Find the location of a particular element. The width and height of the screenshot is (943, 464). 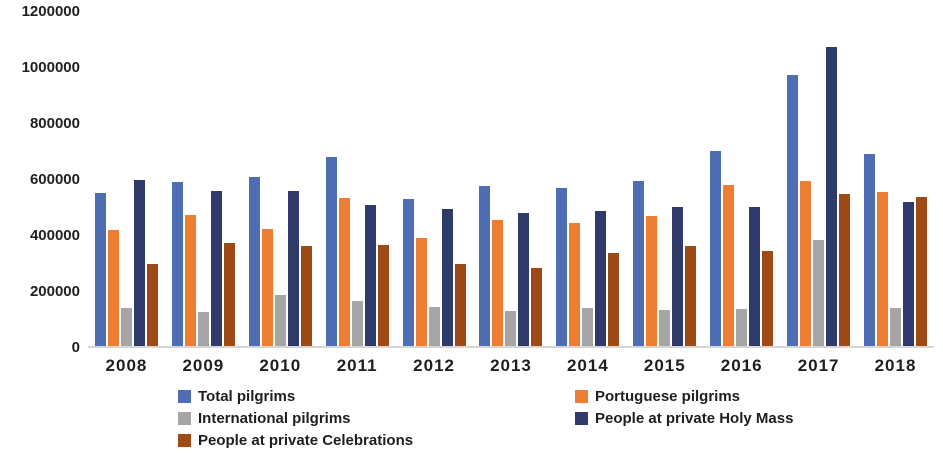

legend-item: Portuguese pilgrims is located at coordinates (684, 396).